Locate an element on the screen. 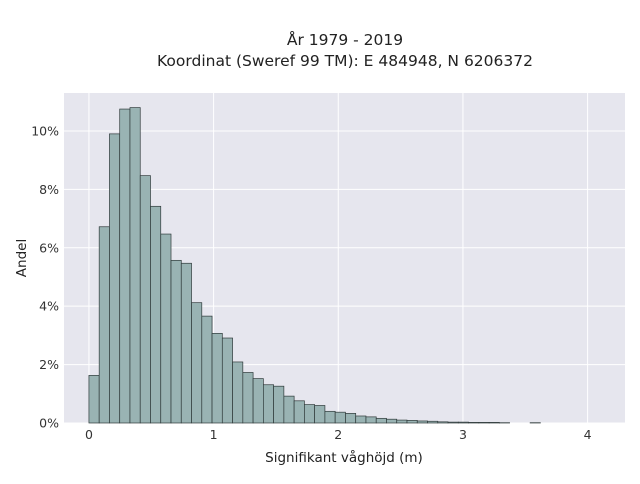 The width and height of the screenshot is (640, 484). x-axis-label: Signifikant våghöjd (m) is located at coordinates (344, 457).